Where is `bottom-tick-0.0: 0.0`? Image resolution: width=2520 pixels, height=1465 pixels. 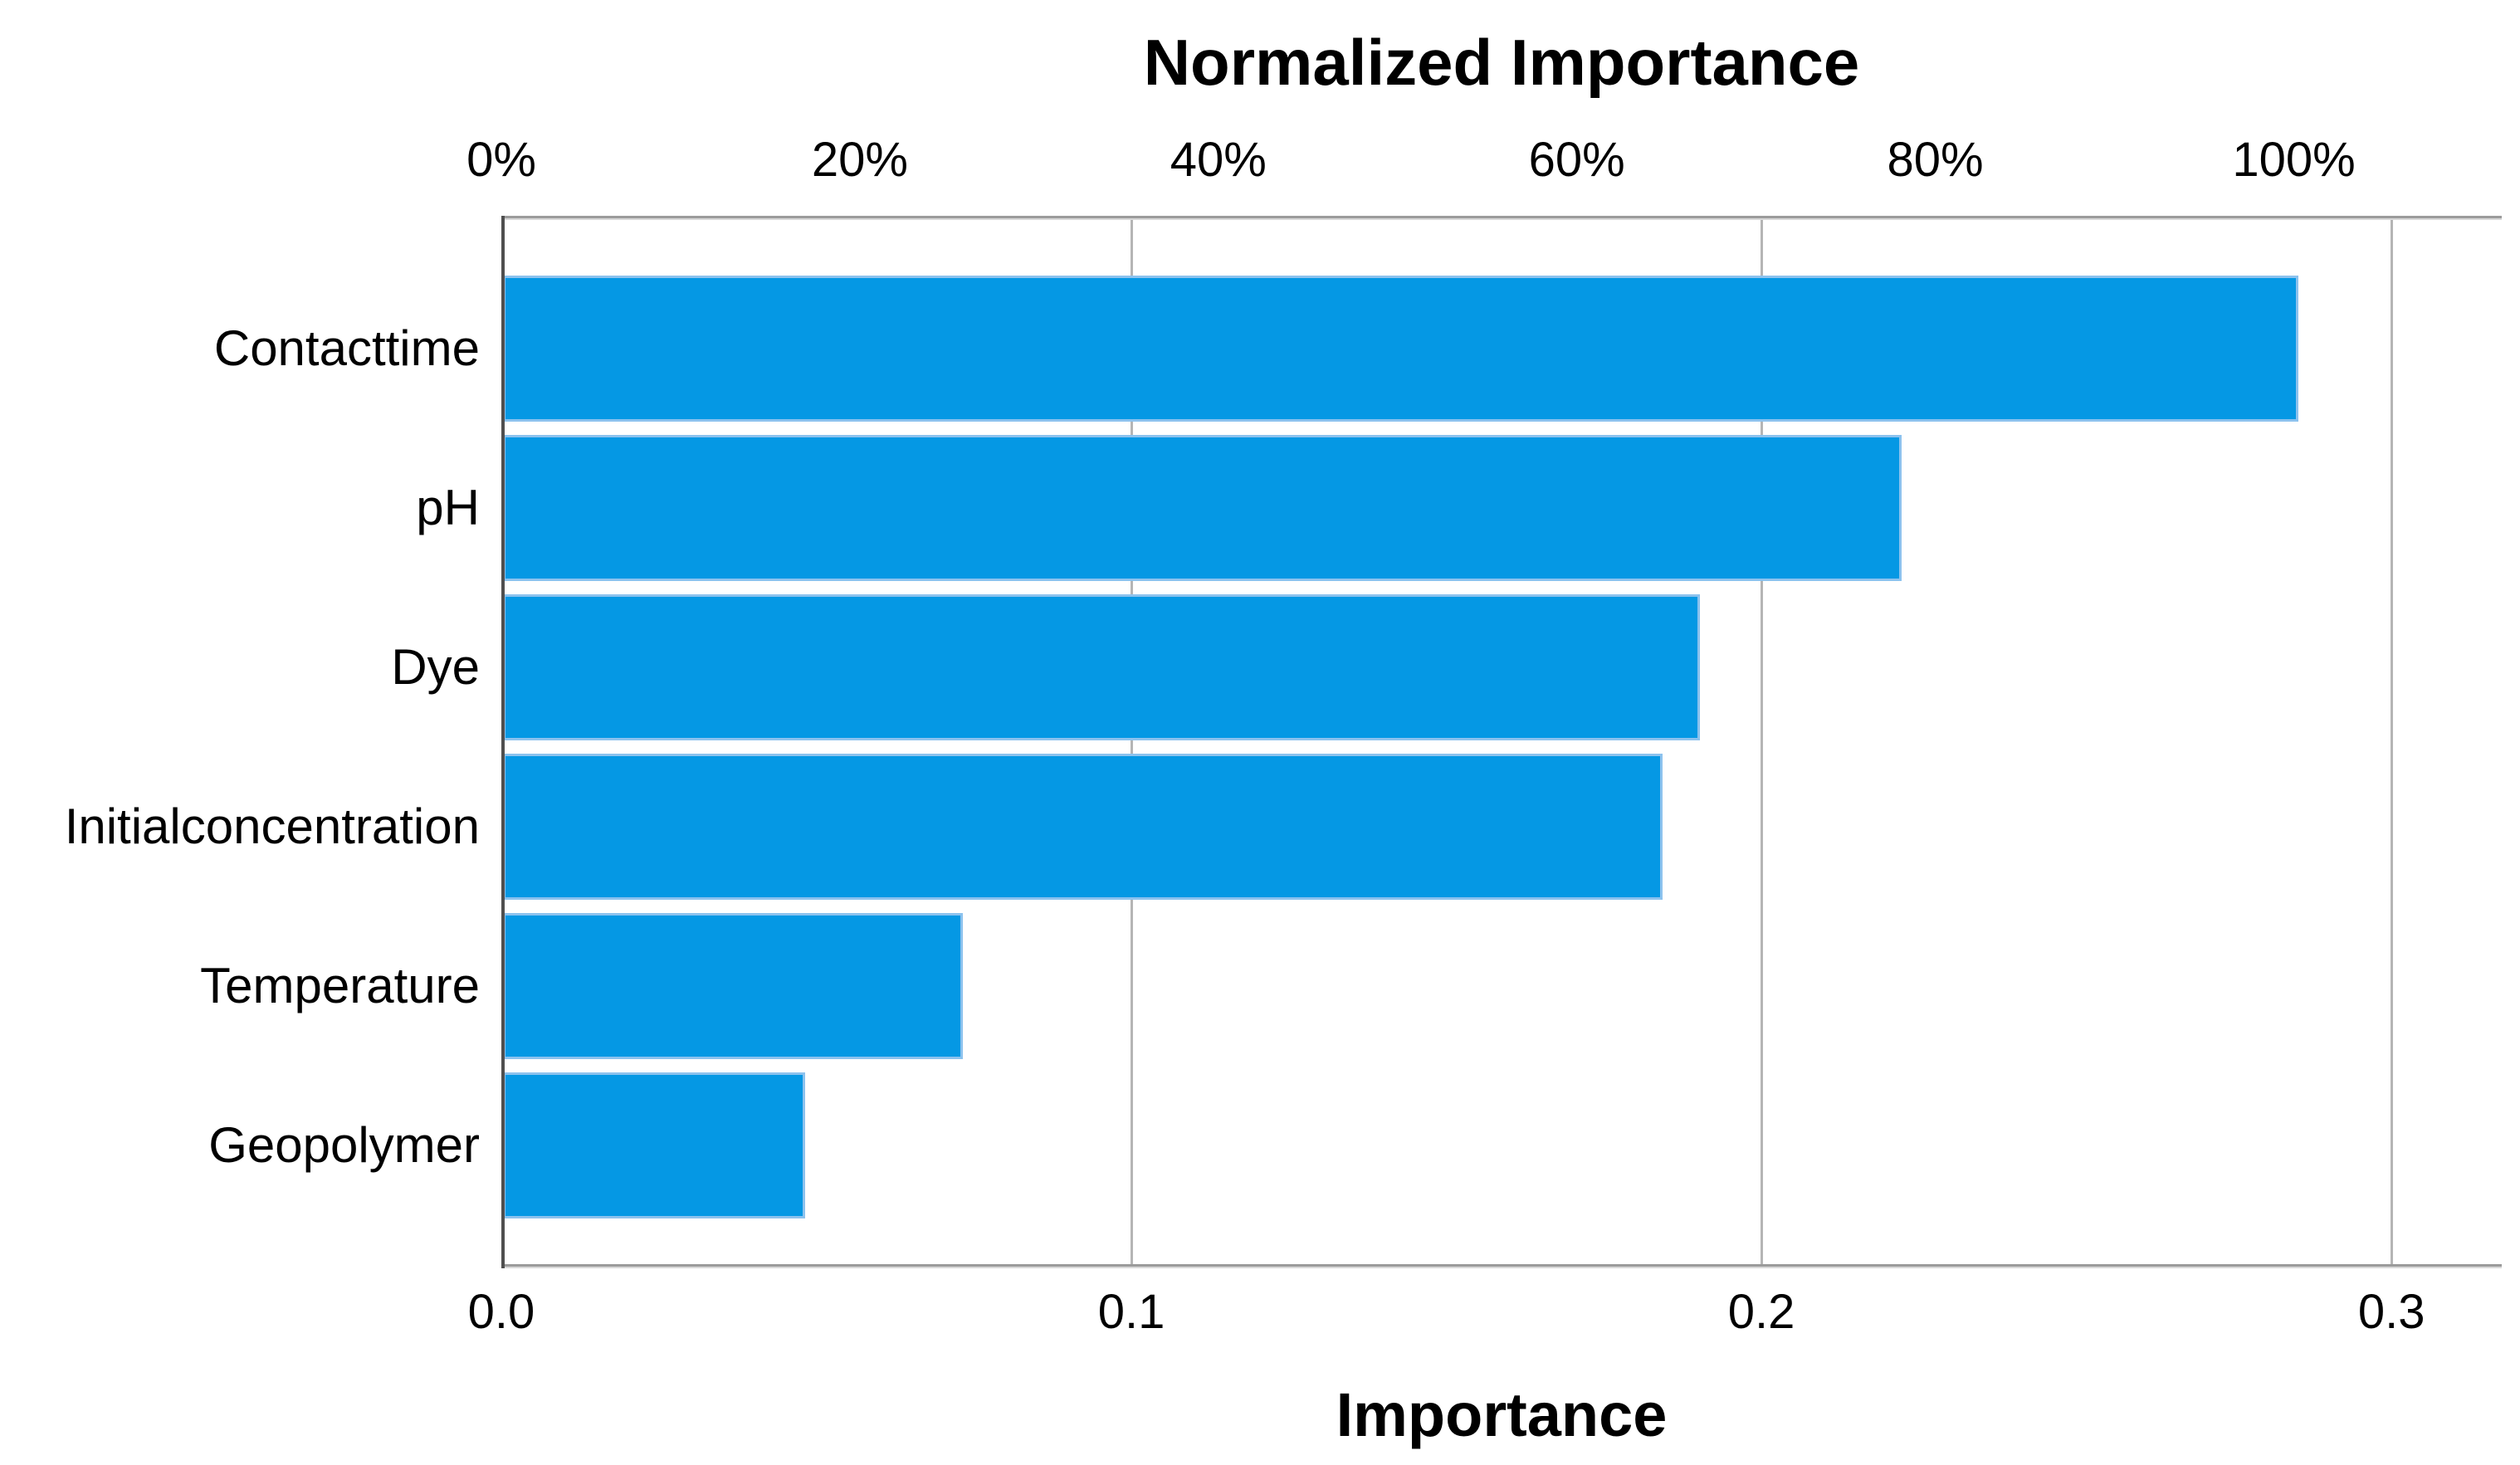
bottom-tick-0.0: 0.0 is located at coordinates (501, 1312).